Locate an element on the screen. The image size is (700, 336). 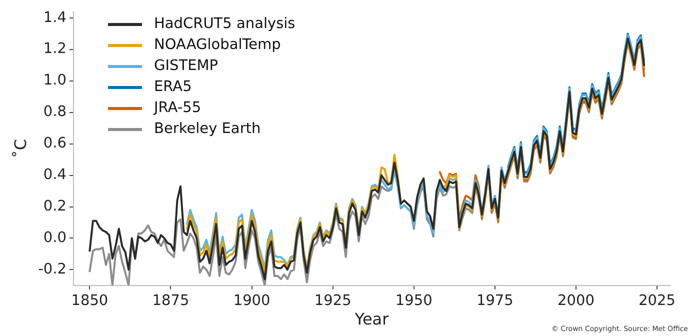
y-tick-label: 1.4 is located at coordinates (54, 18).